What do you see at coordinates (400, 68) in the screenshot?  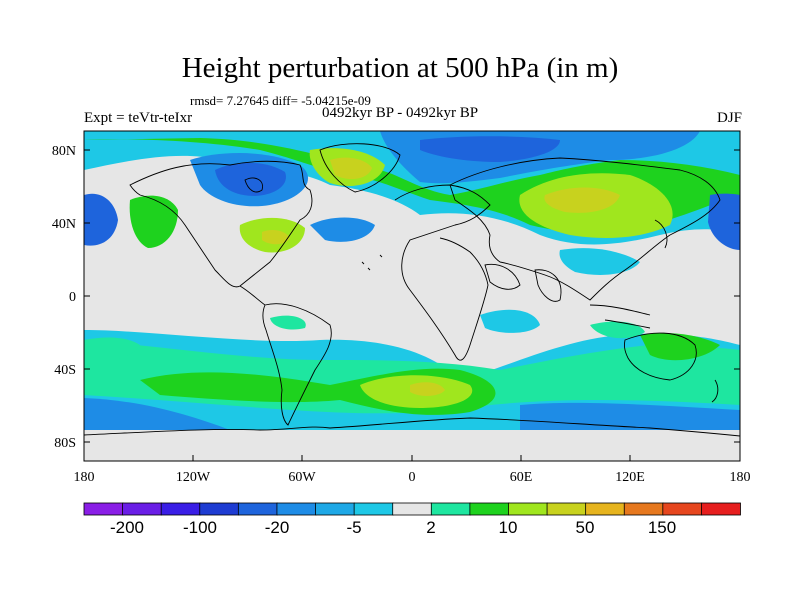 I see `map-title: Height perturbation at 500 hPa (in m)` at bounding box center [400, 68].